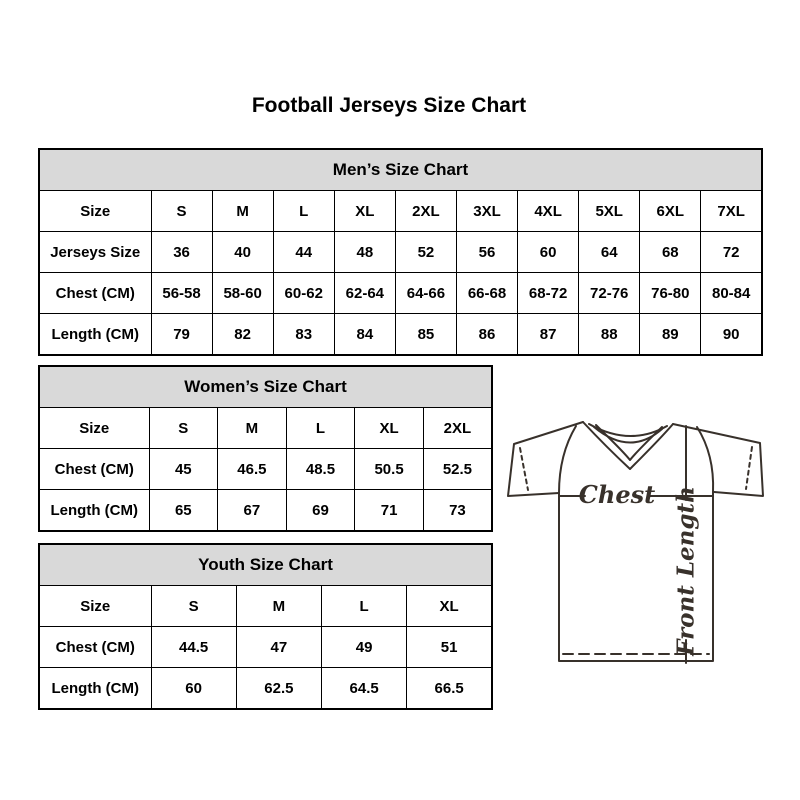  I want to click on value-cell: 66-68, so click(487, 293).